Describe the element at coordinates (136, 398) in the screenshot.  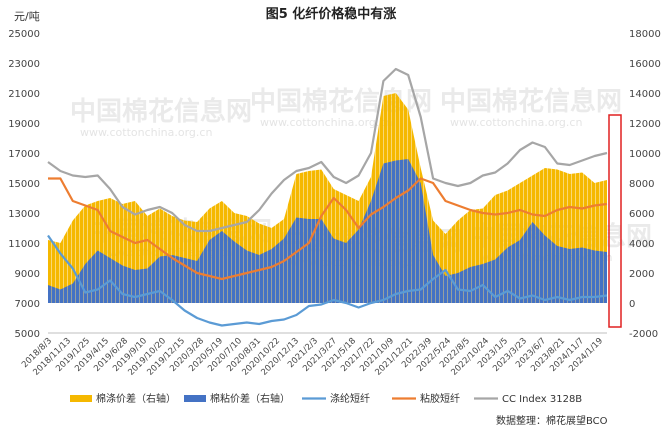
I see `legend-label: 棉涤价差（右轴）` at that location.